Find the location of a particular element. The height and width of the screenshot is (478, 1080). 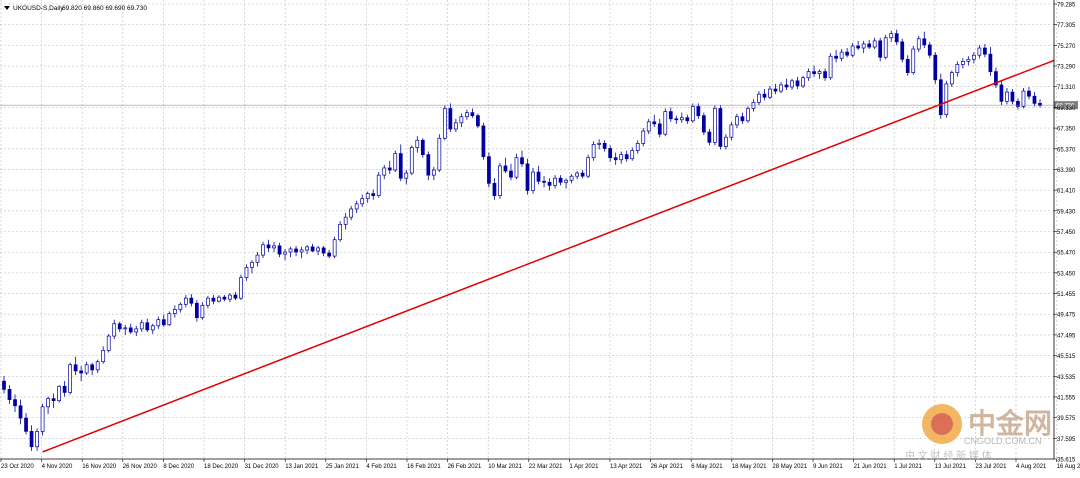

current-price-label: 69.730 is located at coordinates (1065, 107).